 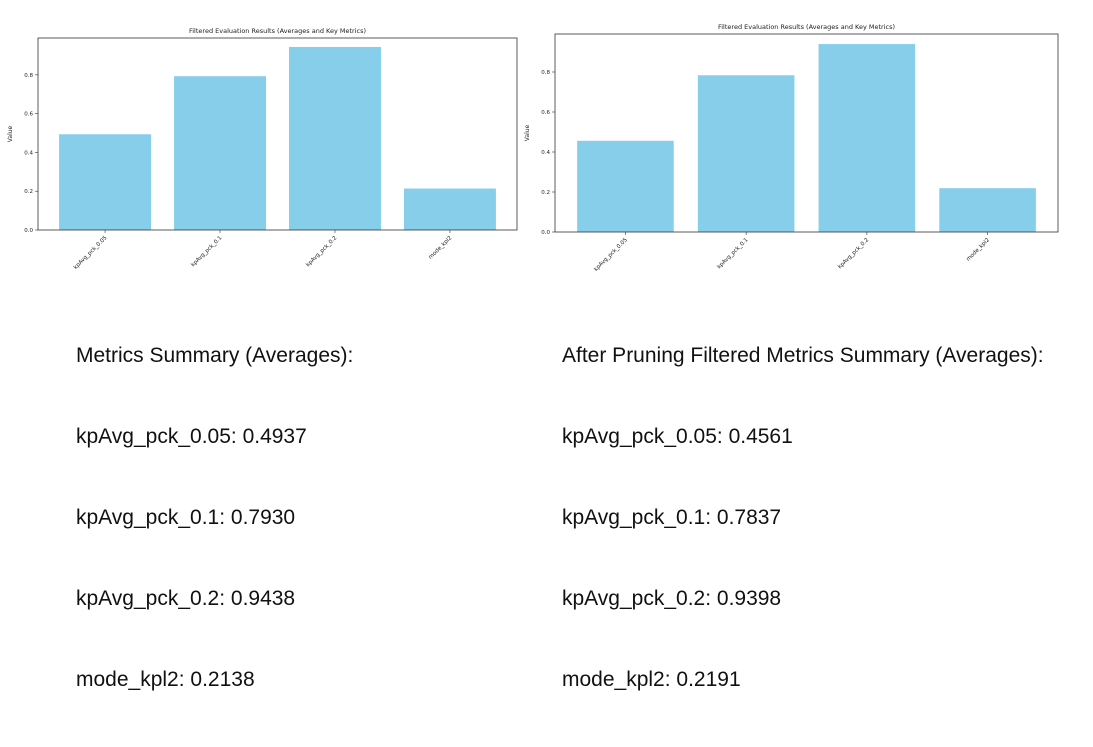 What do you see at coordinates (191, 436) in the screenshot?
I see `summary-line: kpAvg_pck_0.05: 0.4937` at bounding box center [191, 436].